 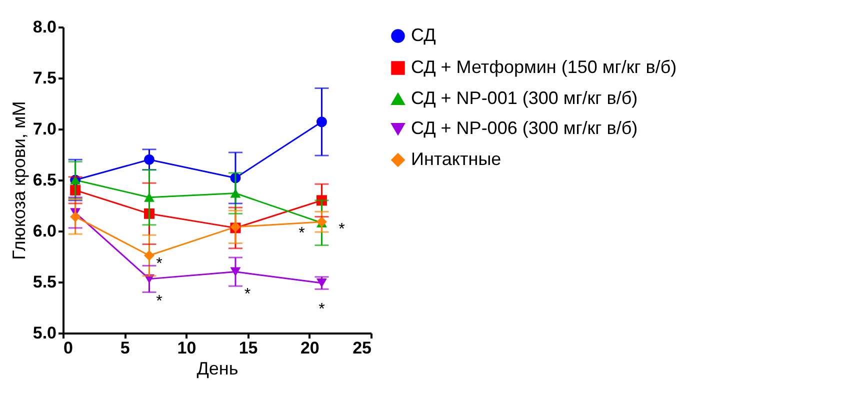 I want to click on legend-label: СД + NP-001 (300 мг/кг в/б), so click(x=524, y=98).